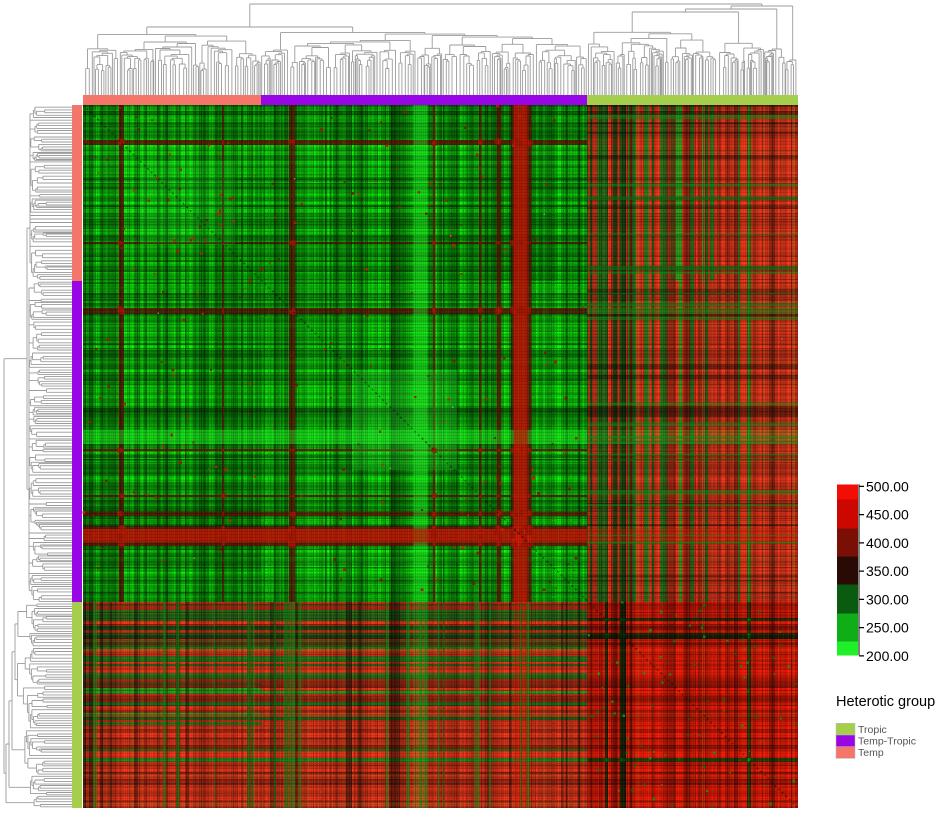 Image resolution: width=942 pixels, height=836 pixels. I want to click on svg-text: 200.00, so click(887, 656).